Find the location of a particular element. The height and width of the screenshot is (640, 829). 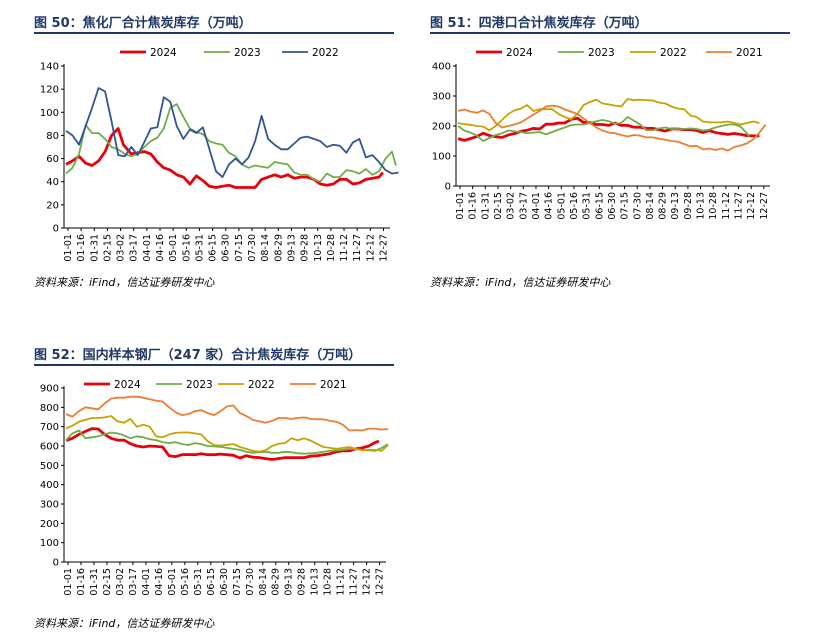

y-tick-label: 400 is located at coordinates (441, 67).